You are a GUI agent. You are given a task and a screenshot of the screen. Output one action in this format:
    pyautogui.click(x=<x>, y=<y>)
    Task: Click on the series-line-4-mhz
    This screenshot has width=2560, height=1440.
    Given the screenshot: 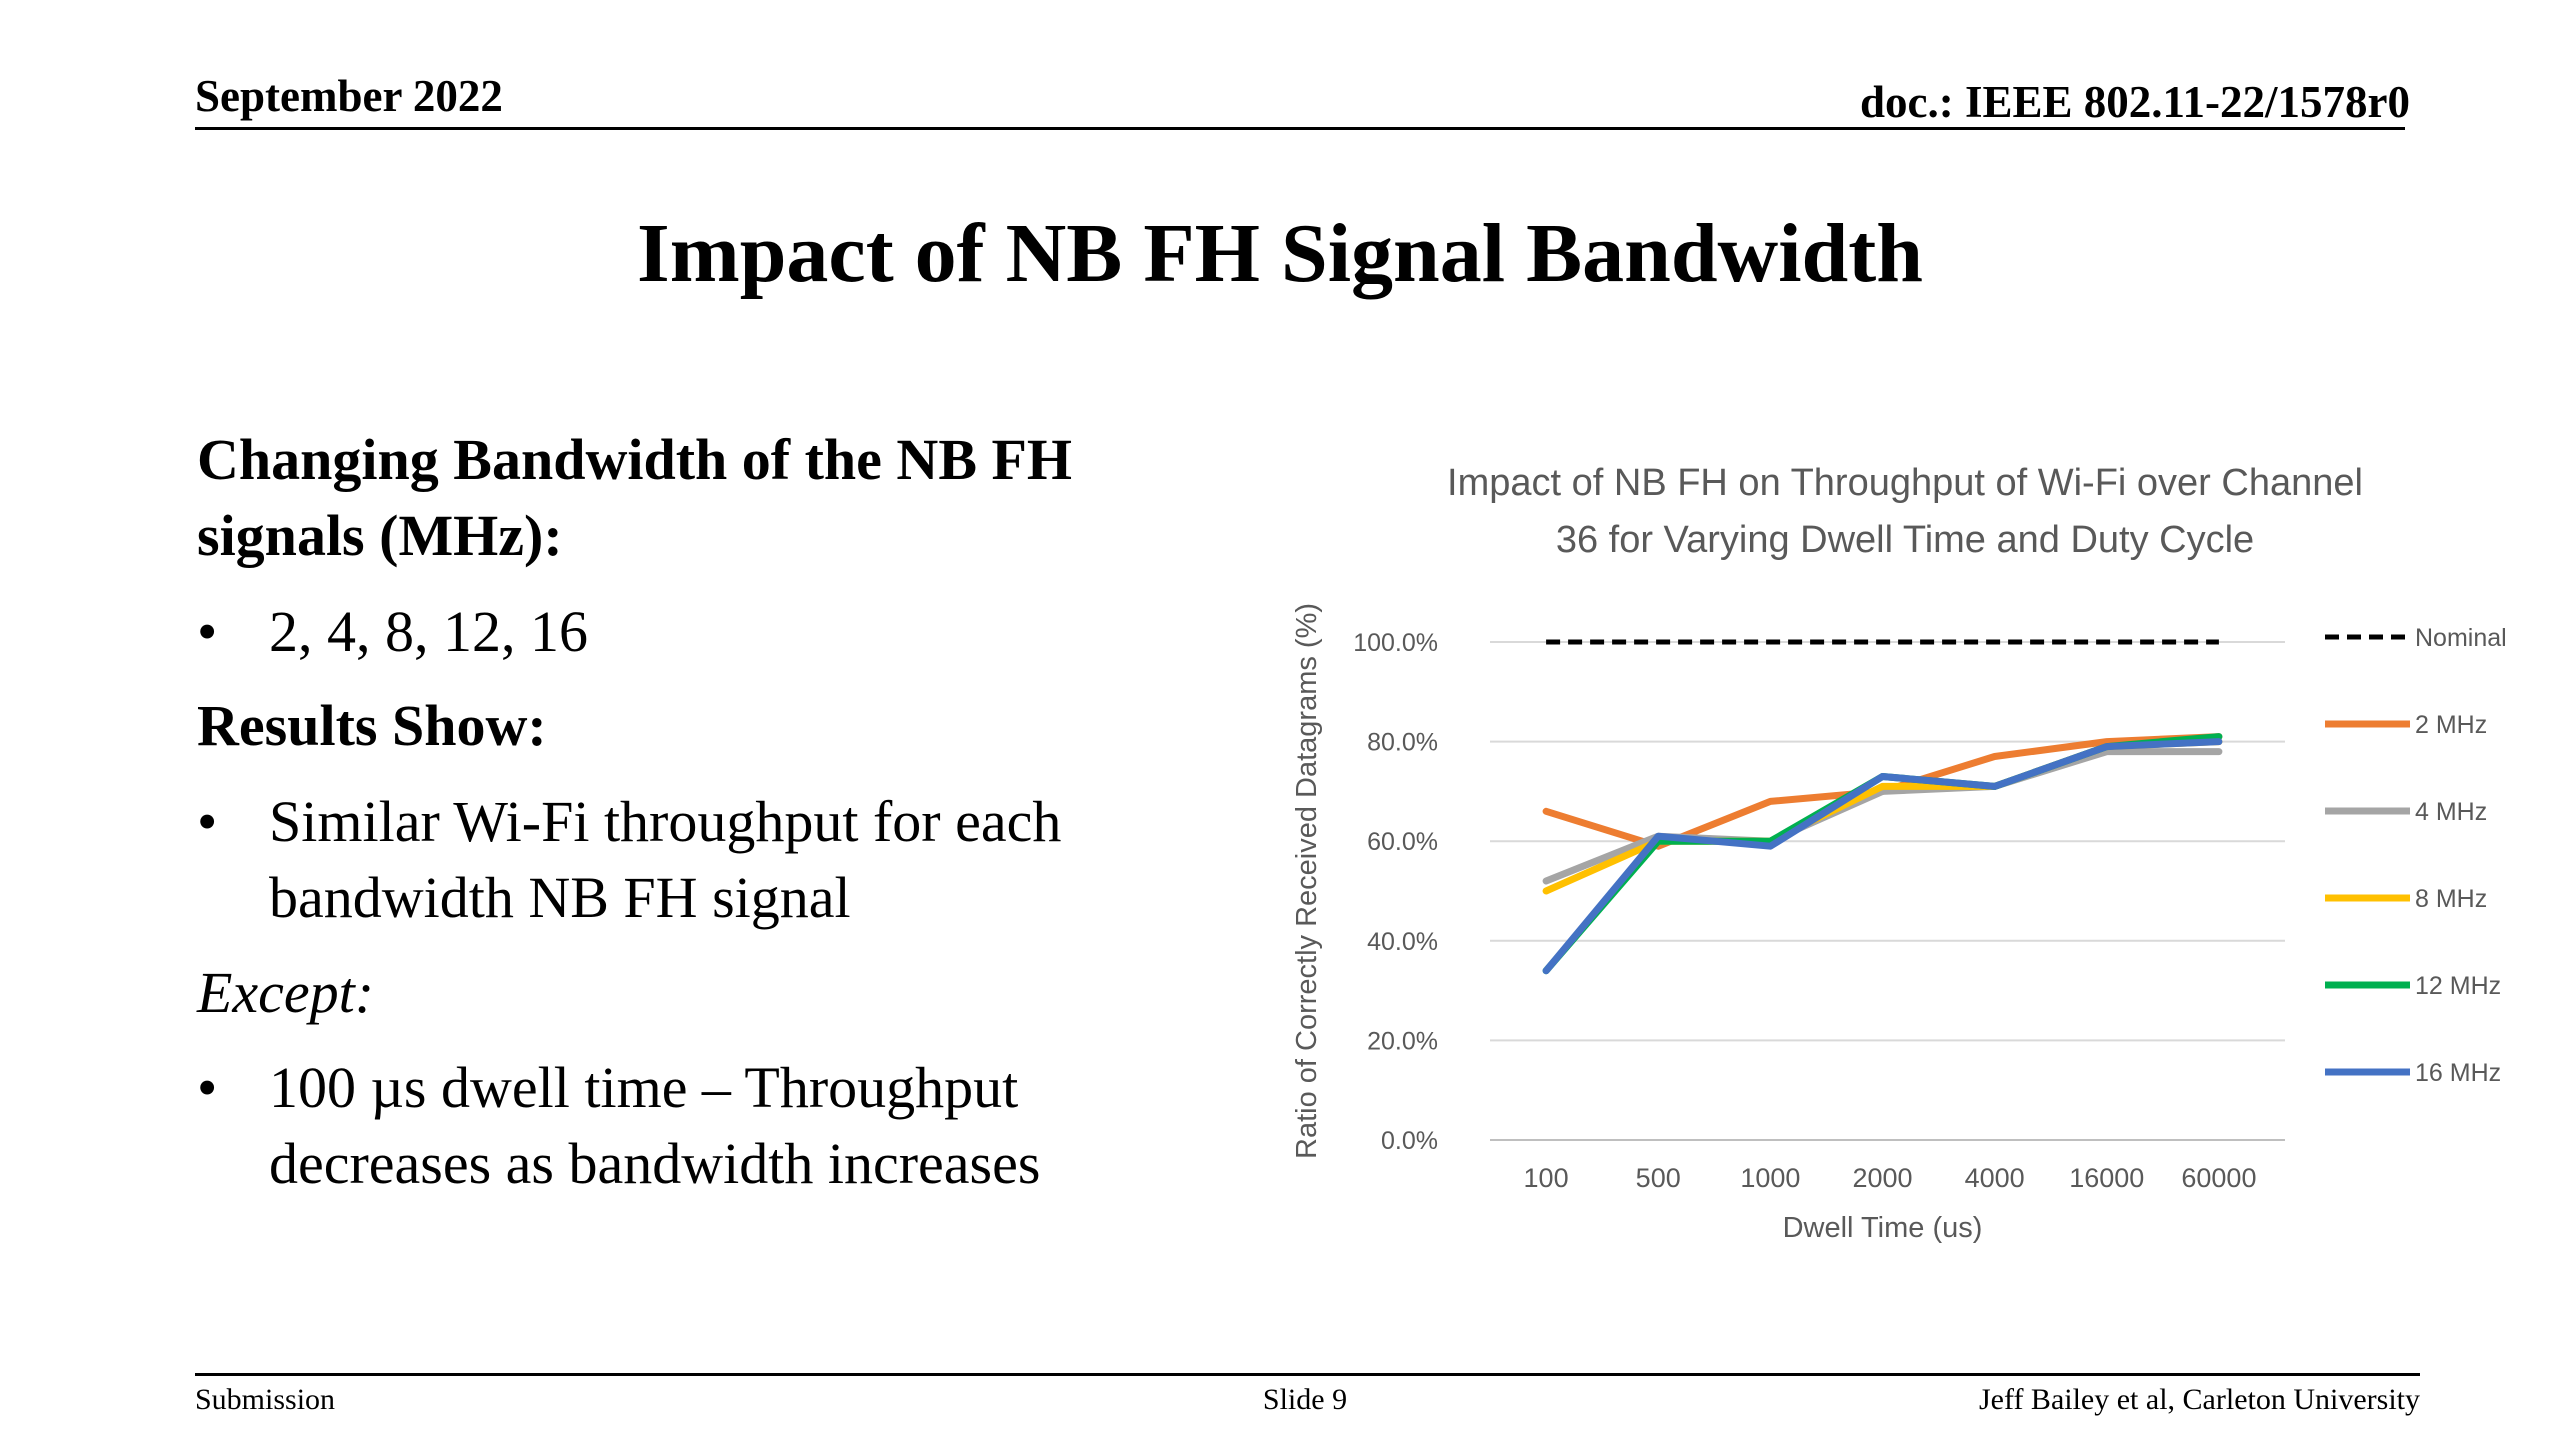 What is the action you would take?
    pyautogui.click(x=1882, y=816)
    